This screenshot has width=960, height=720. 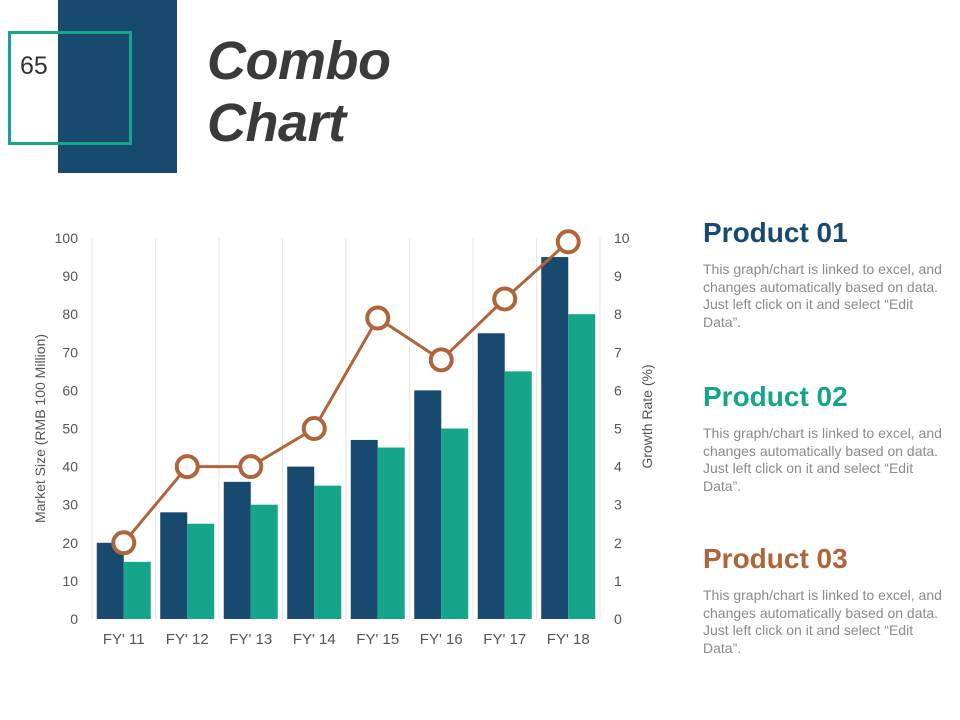 What do you see at coordinates (314, 639) in the screenshot?
I see `x-tick-label: FY' 14` at bounding box center [314, 639].